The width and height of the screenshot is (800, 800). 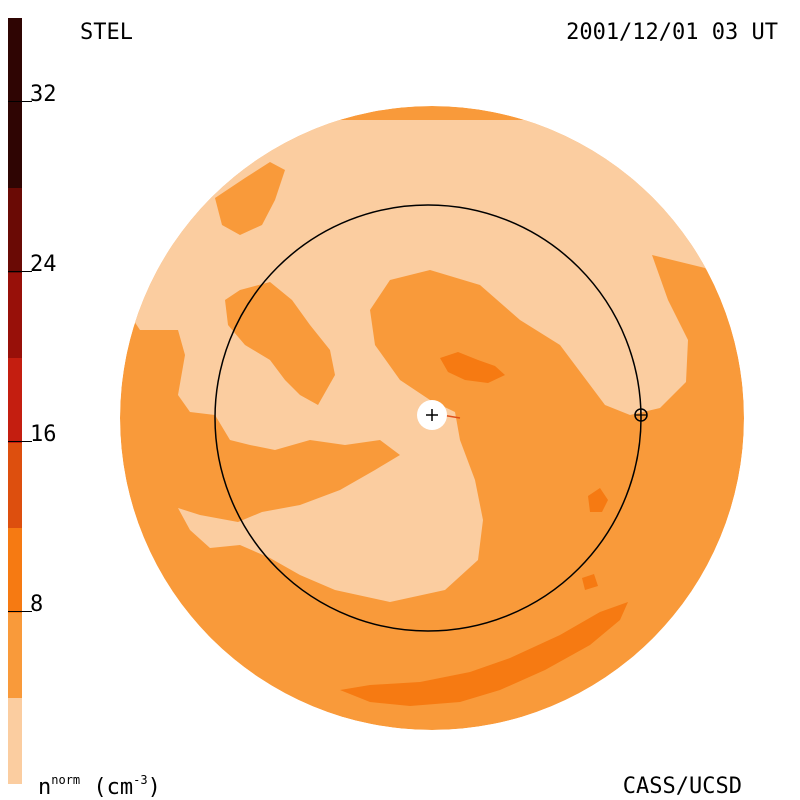 I want to click on colorbar-tick-label: 8, so click(x=37, y=604).